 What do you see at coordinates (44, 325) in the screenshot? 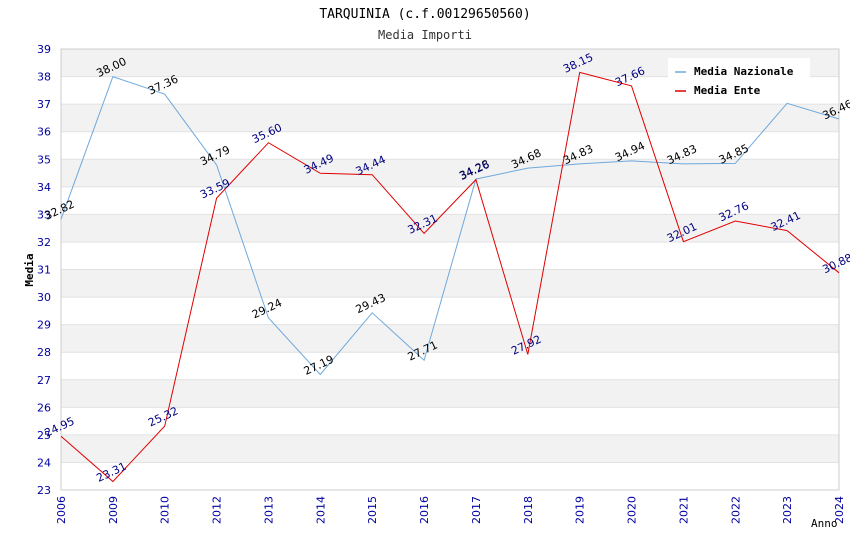
I see `y-tick-label: 29` at bounding box center [44, 325].